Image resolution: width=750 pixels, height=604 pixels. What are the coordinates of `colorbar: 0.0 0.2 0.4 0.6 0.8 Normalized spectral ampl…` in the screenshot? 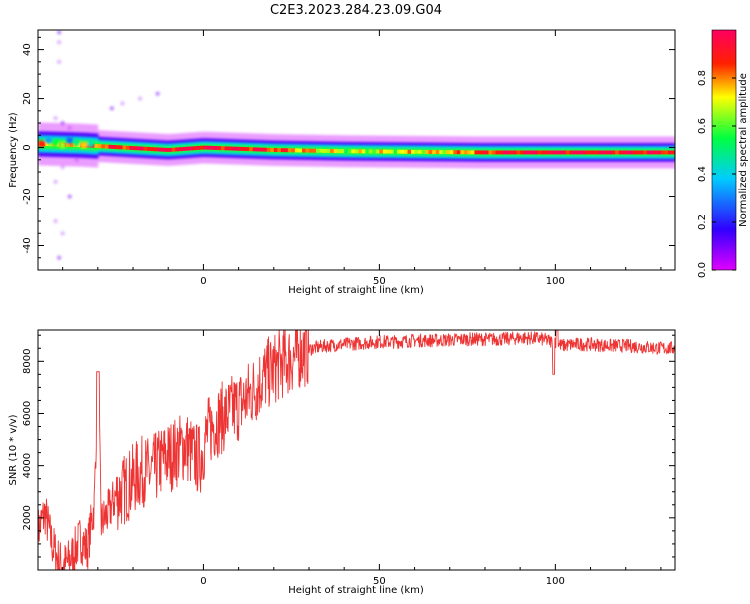 It's located at (723, 153).